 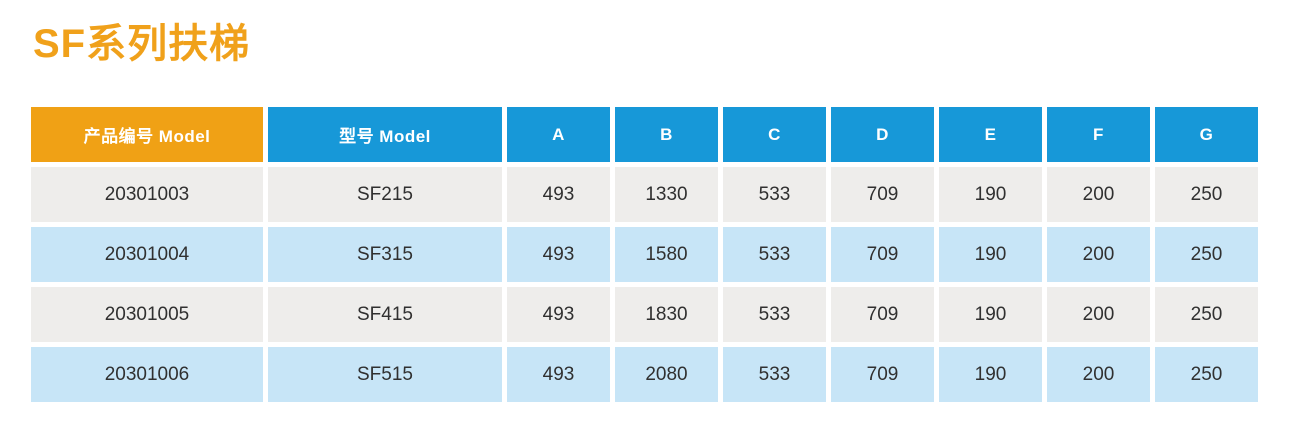 I want to click on table-cell: 1330, so click(x=666, y=194).